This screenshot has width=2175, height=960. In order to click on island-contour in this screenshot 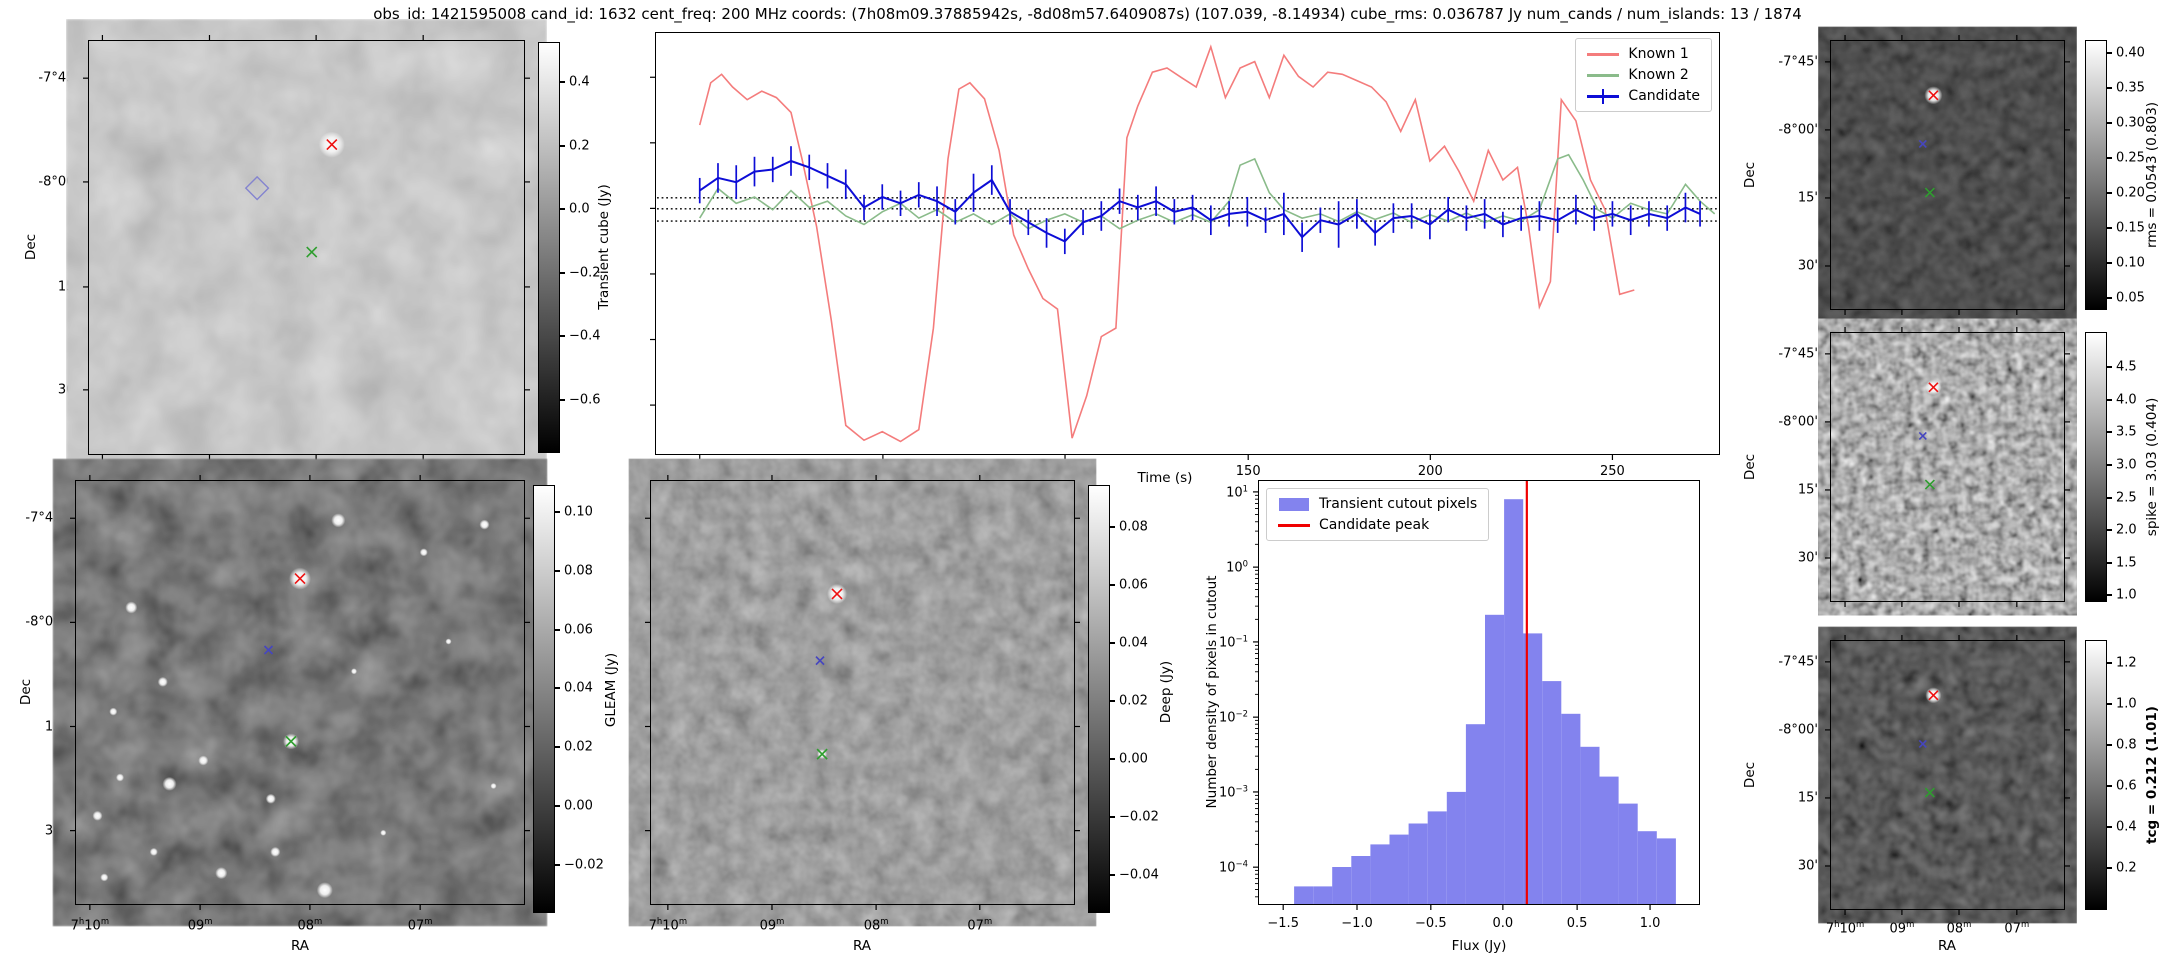, I will do `click(257, 188)`.